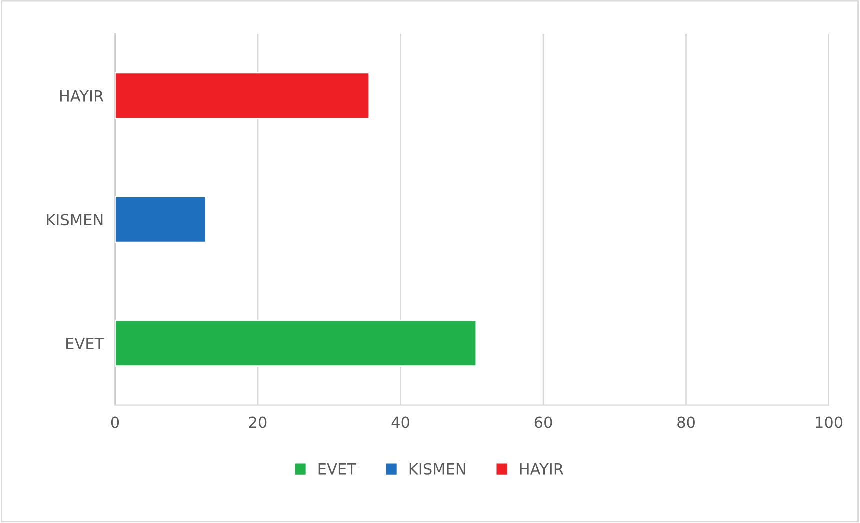  What do you see at coordinates (438, 469) in the screenshot?
I see `legend-label: KISMEN` at bounding box center [438, 469].